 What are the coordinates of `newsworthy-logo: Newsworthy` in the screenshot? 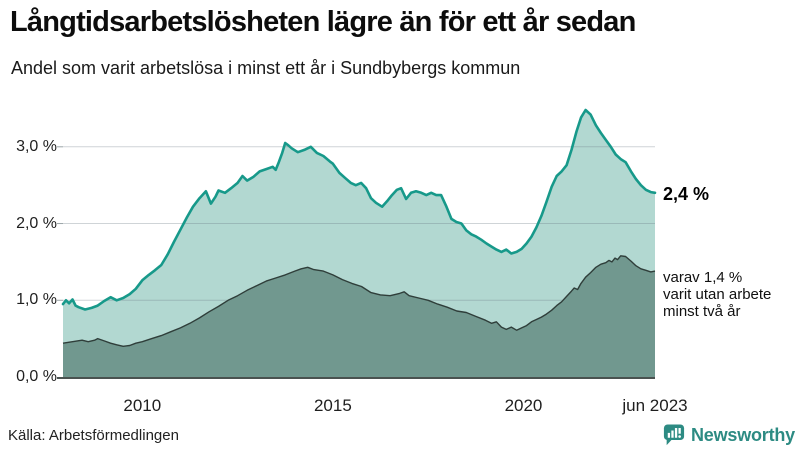 It's located at (729, 435).